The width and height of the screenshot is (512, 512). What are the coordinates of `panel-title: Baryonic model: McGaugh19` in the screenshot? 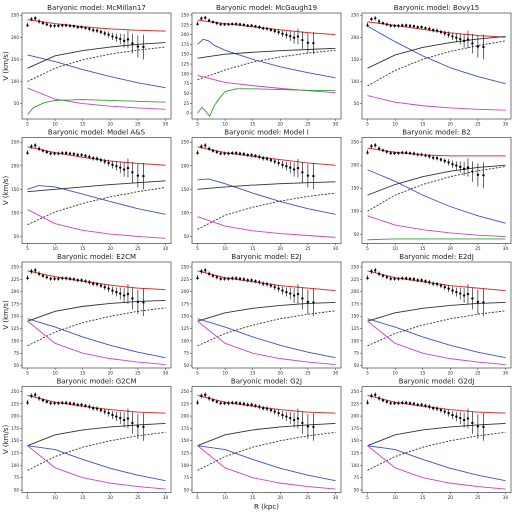 It's located at (266, 8).